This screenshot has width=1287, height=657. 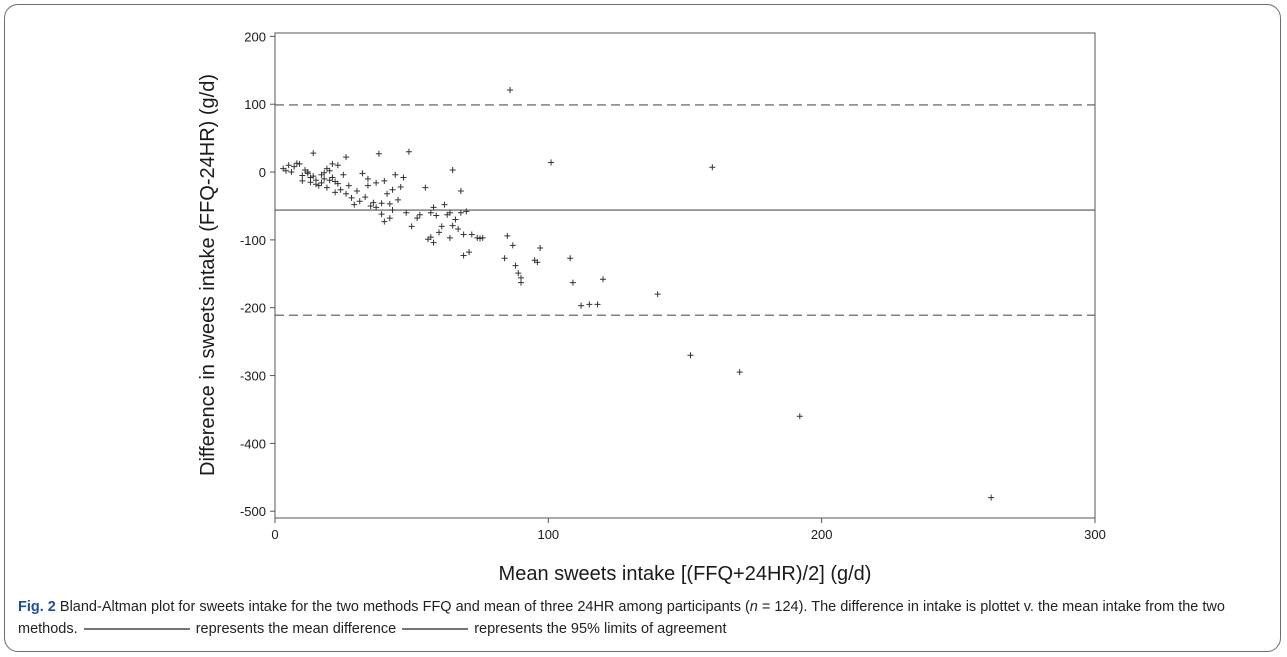 I want to click on dashed-line-legend-symbol, so click(x=435, y=629).